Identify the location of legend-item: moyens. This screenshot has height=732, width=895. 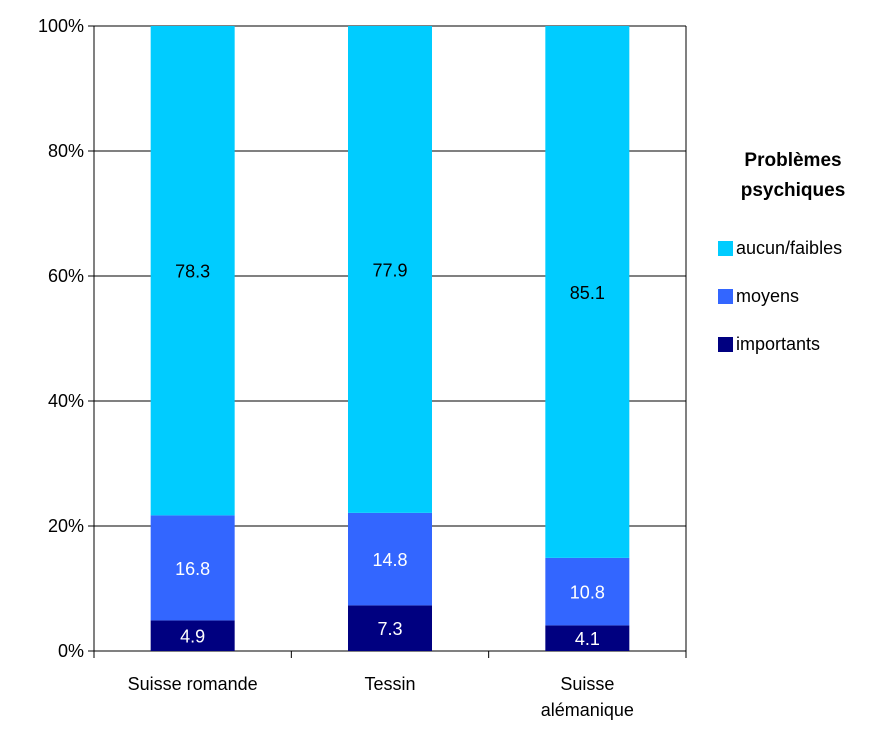
(806, 296).